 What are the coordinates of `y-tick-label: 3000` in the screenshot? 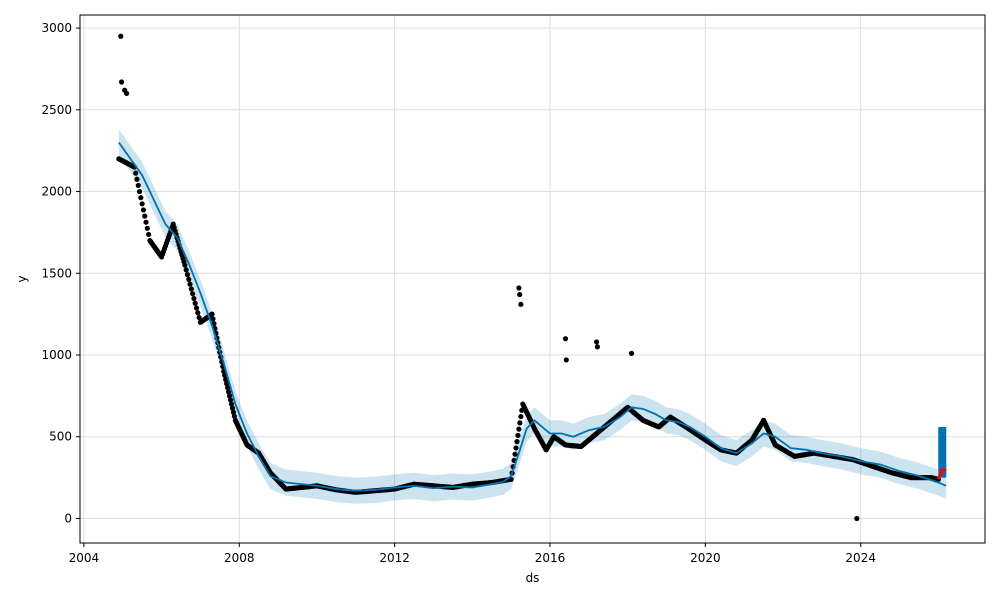 It's located at (56, 28).